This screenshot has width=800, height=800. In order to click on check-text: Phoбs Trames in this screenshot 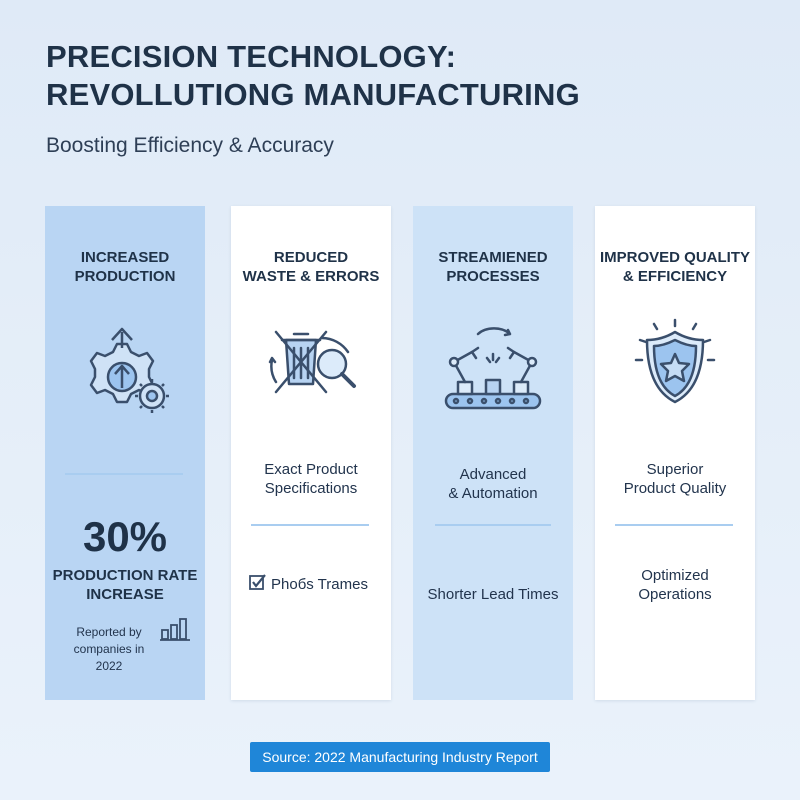, I will do `click(319, 584)`.